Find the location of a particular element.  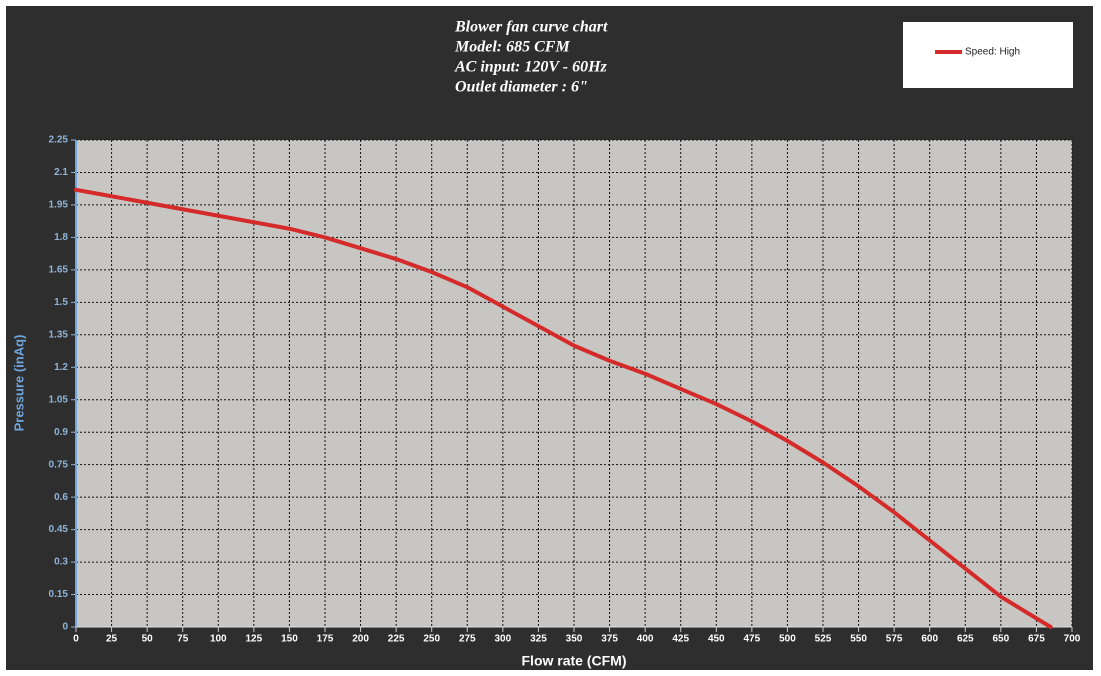

x-tick-label: 525 is located at coordinates (823, 639).